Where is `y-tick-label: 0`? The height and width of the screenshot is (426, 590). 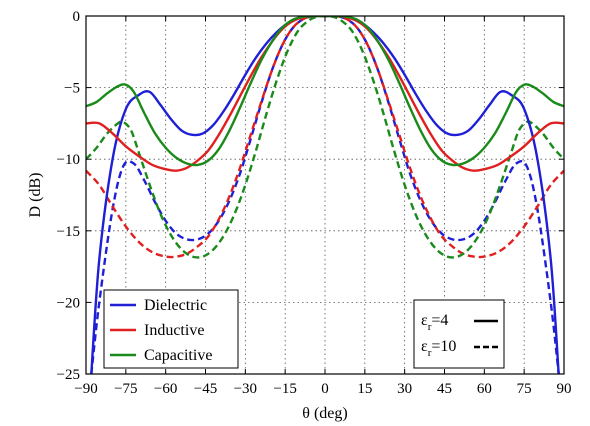
y-tick-label: 0 is located at coordinates (77, 17).